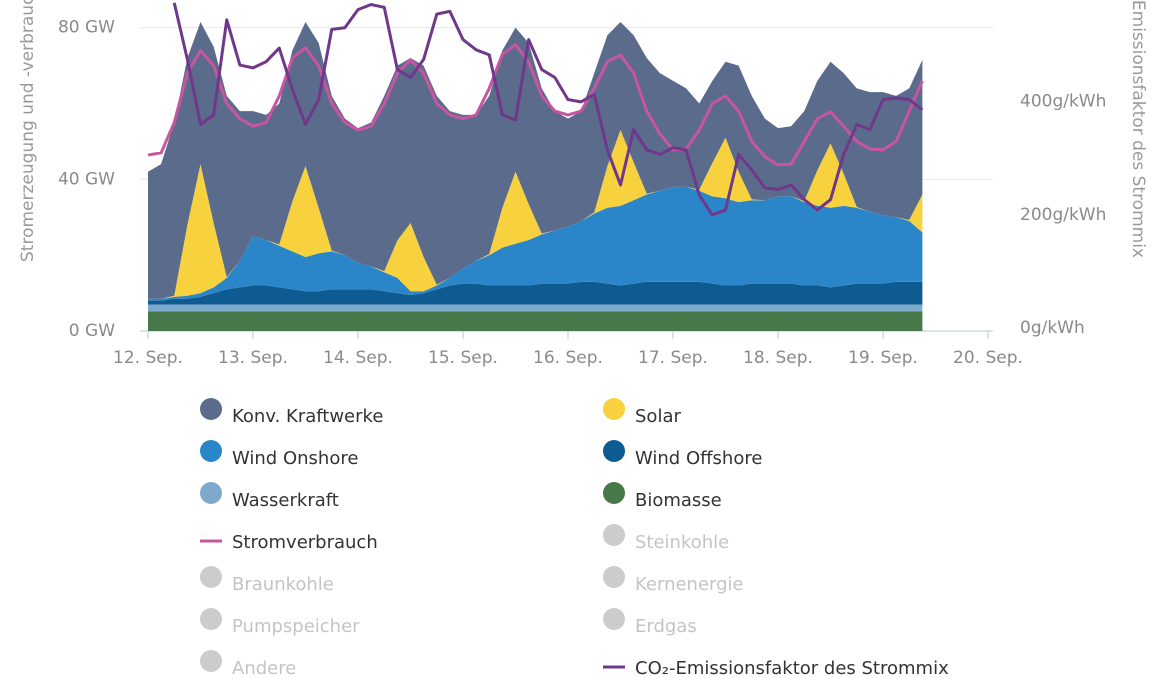 This screenshot has width=1173, height=678. What do you see at coordinates (296, 626) in the screenshot?
I see `legend-label: Pumpspeicher` at bounding box center [296, 626].